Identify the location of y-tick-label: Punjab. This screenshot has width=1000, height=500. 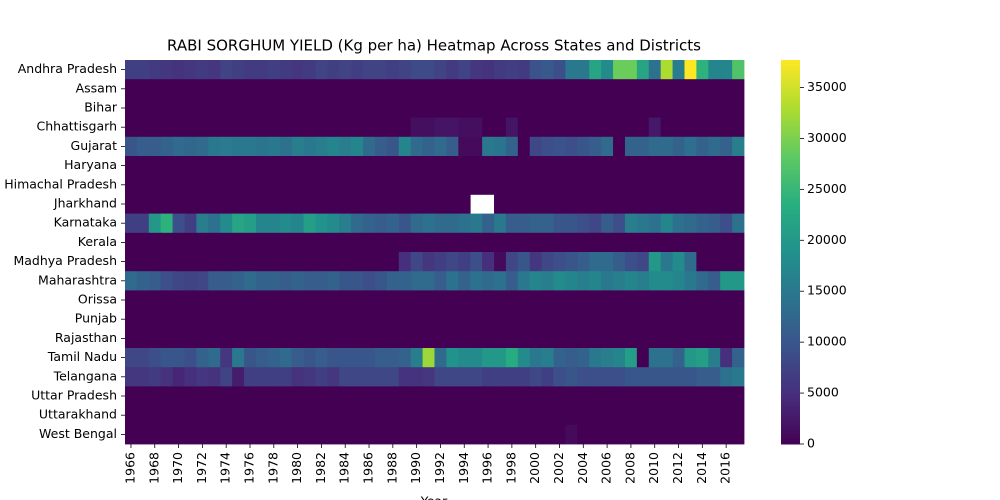
(96, 318).